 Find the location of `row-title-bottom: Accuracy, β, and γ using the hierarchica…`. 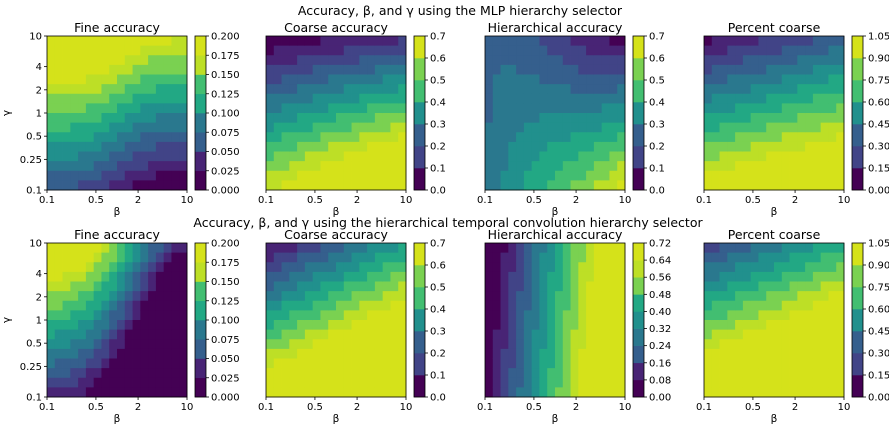

row-title-bottom: Accuracy, β, and γ using the hierarchica… is located at coordinates (448, 222).